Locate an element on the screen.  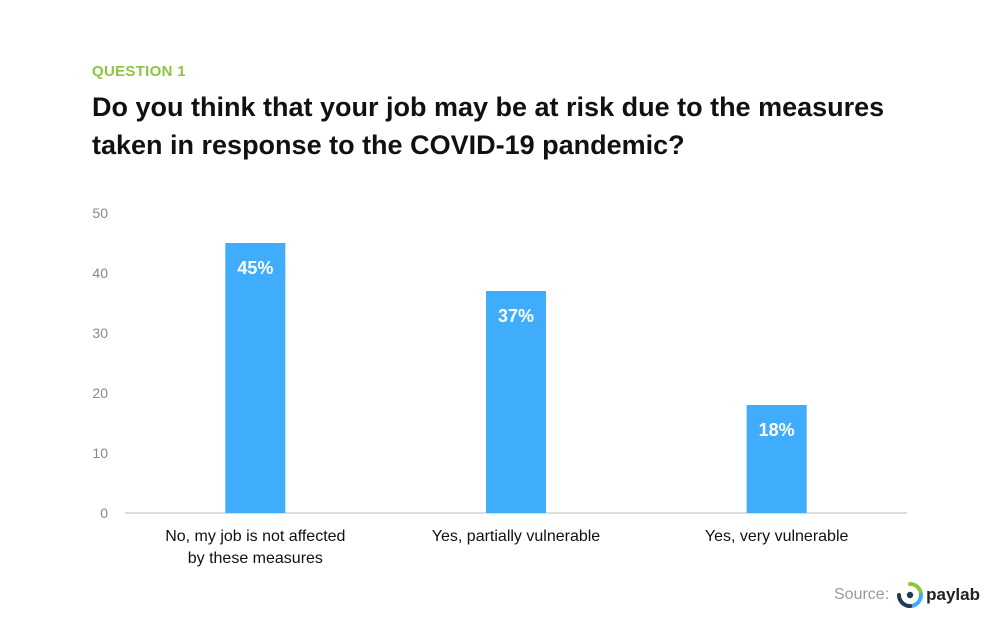
source-attribution: Source: paylab is located at coordinates (907, 595).